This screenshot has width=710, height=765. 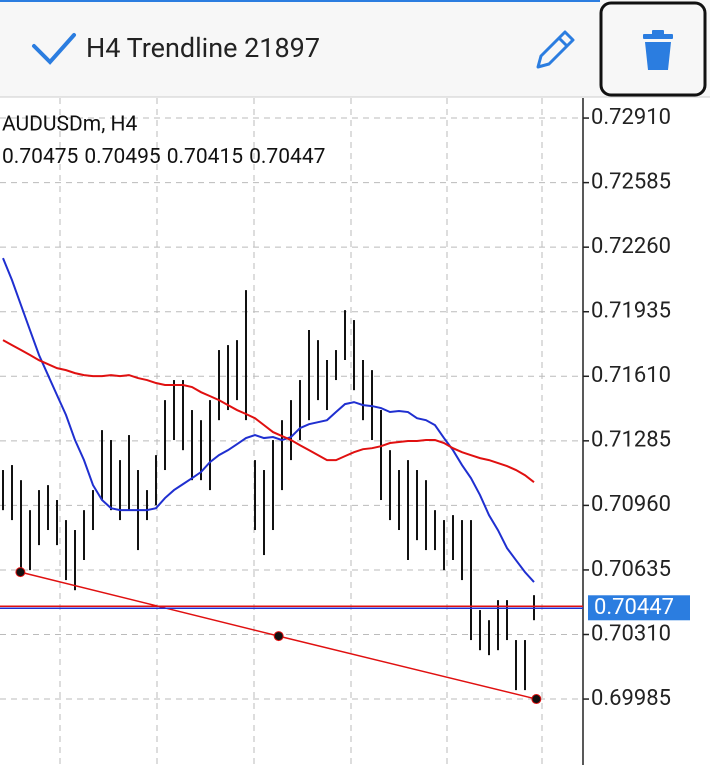 I want to click on trash-icon, so click(x=658, y=50).